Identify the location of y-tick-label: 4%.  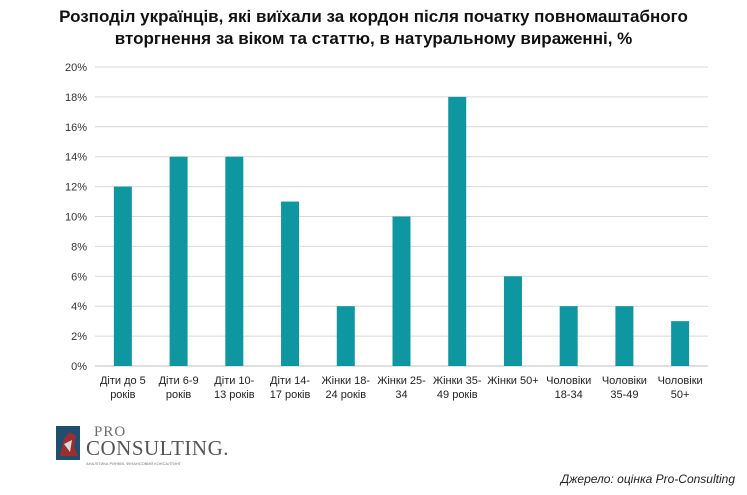
(79, 307).